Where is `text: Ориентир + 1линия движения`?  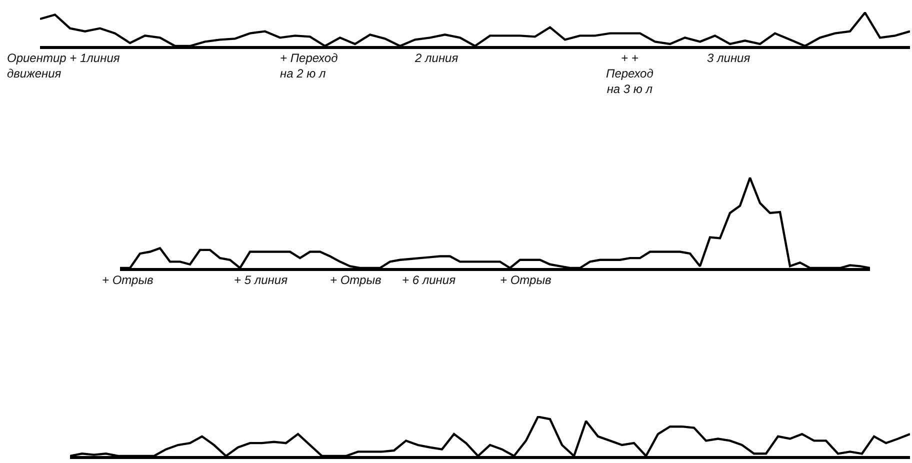 text: Ориентир + 1линия движения is located at coordinates (63, 66).